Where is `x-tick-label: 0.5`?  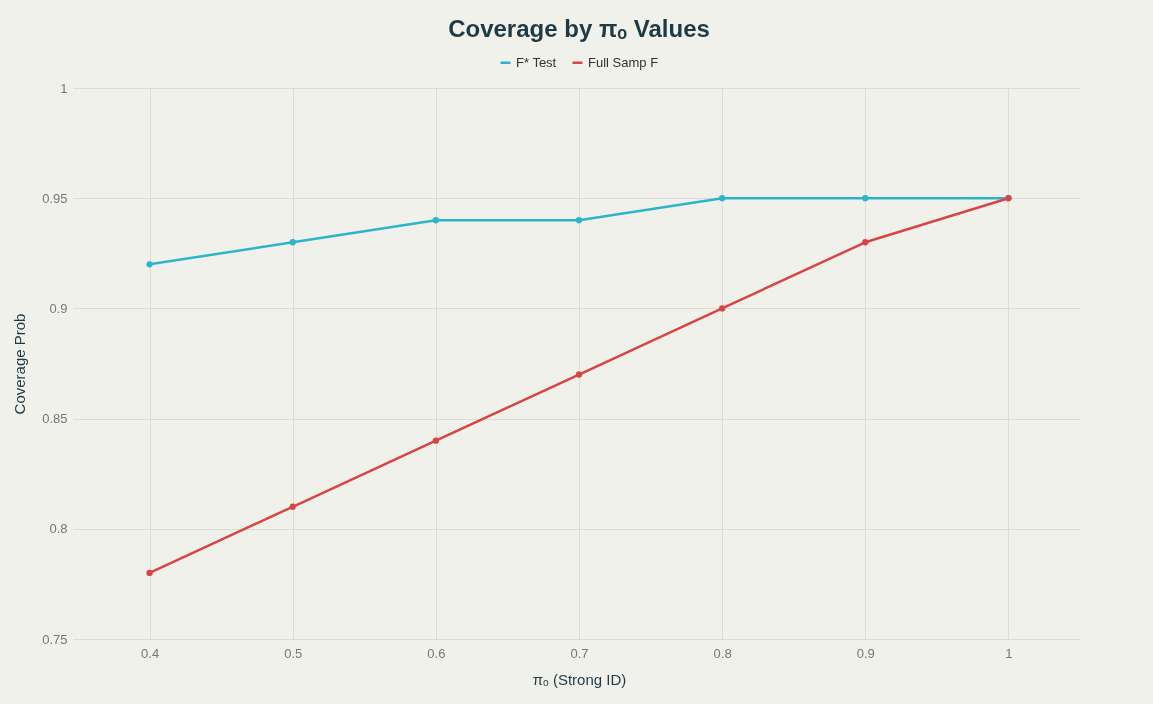 x-tick-label: 0.5 is located at coordinates (293, 653).